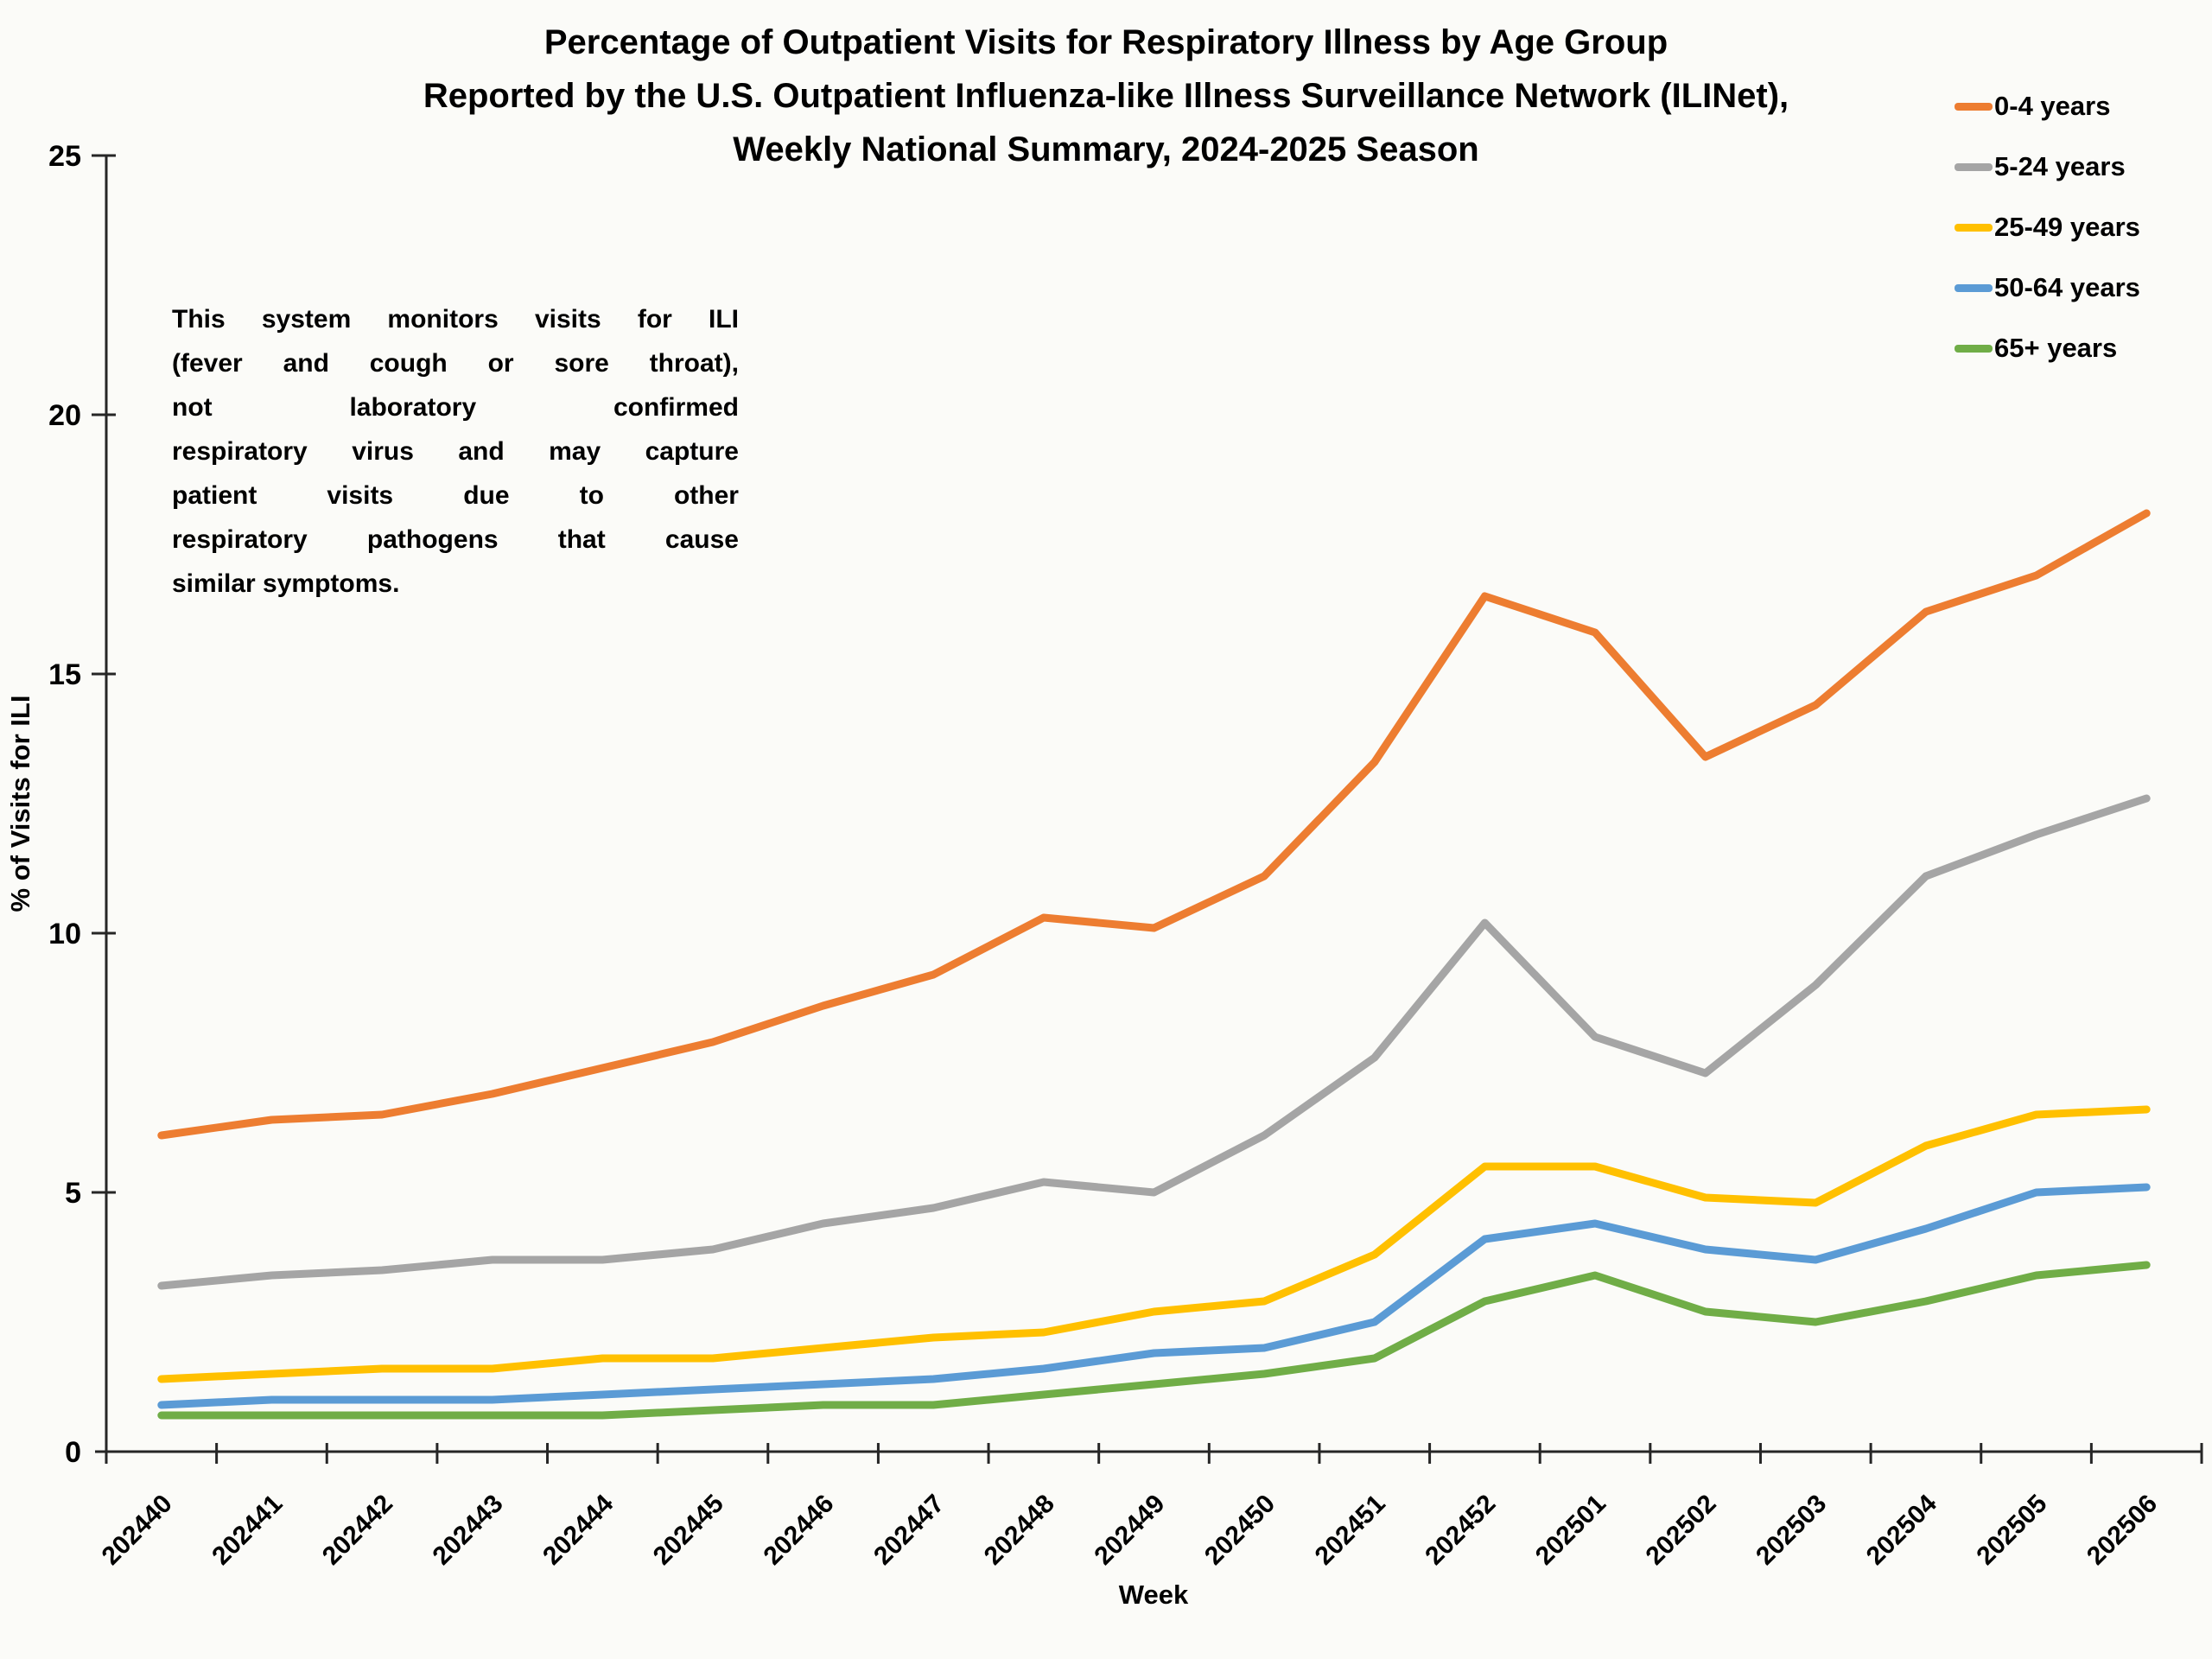 The image size is (2212, 1659). Describe the element at coordinates (73, 1452) in the screenshot. I see `y-tick-label: 0` at that location.